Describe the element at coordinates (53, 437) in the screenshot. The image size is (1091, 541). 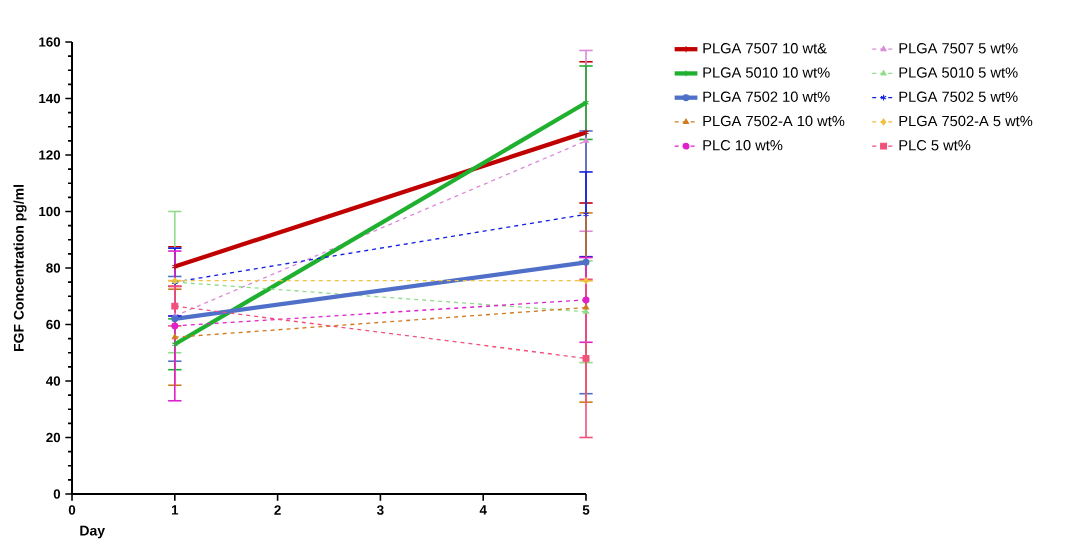
I see `y-tick-label: 20` at that location.